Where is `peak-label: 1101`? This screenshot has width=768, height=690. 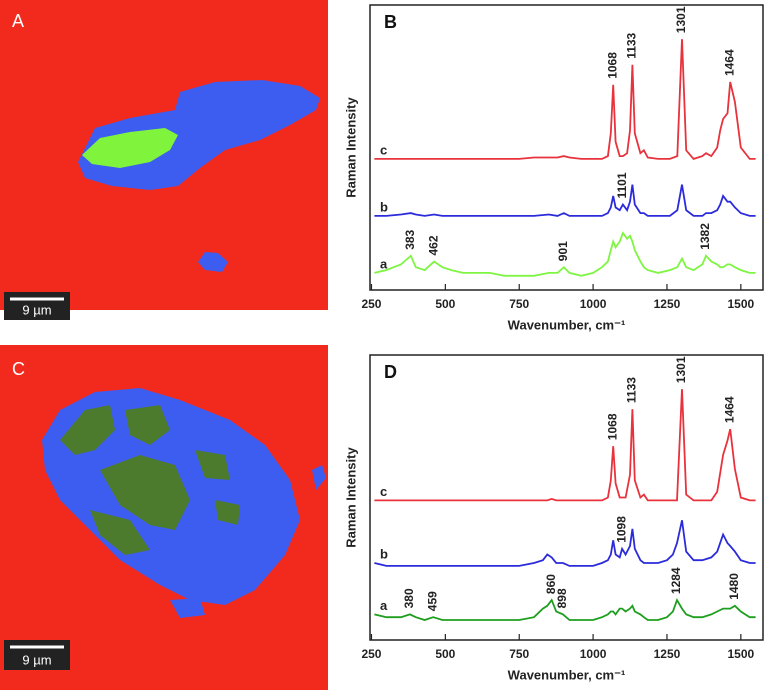 peak-label: 1101 is located at coordinates (622, 185).